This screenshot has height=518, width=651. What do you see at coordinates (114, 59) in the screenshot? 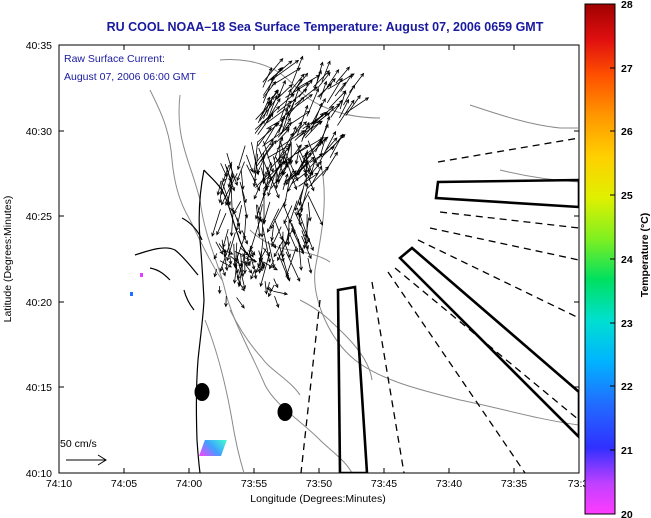
I see `annotation-line1: Raw Surface Current:` at bounding box center [114, 59].